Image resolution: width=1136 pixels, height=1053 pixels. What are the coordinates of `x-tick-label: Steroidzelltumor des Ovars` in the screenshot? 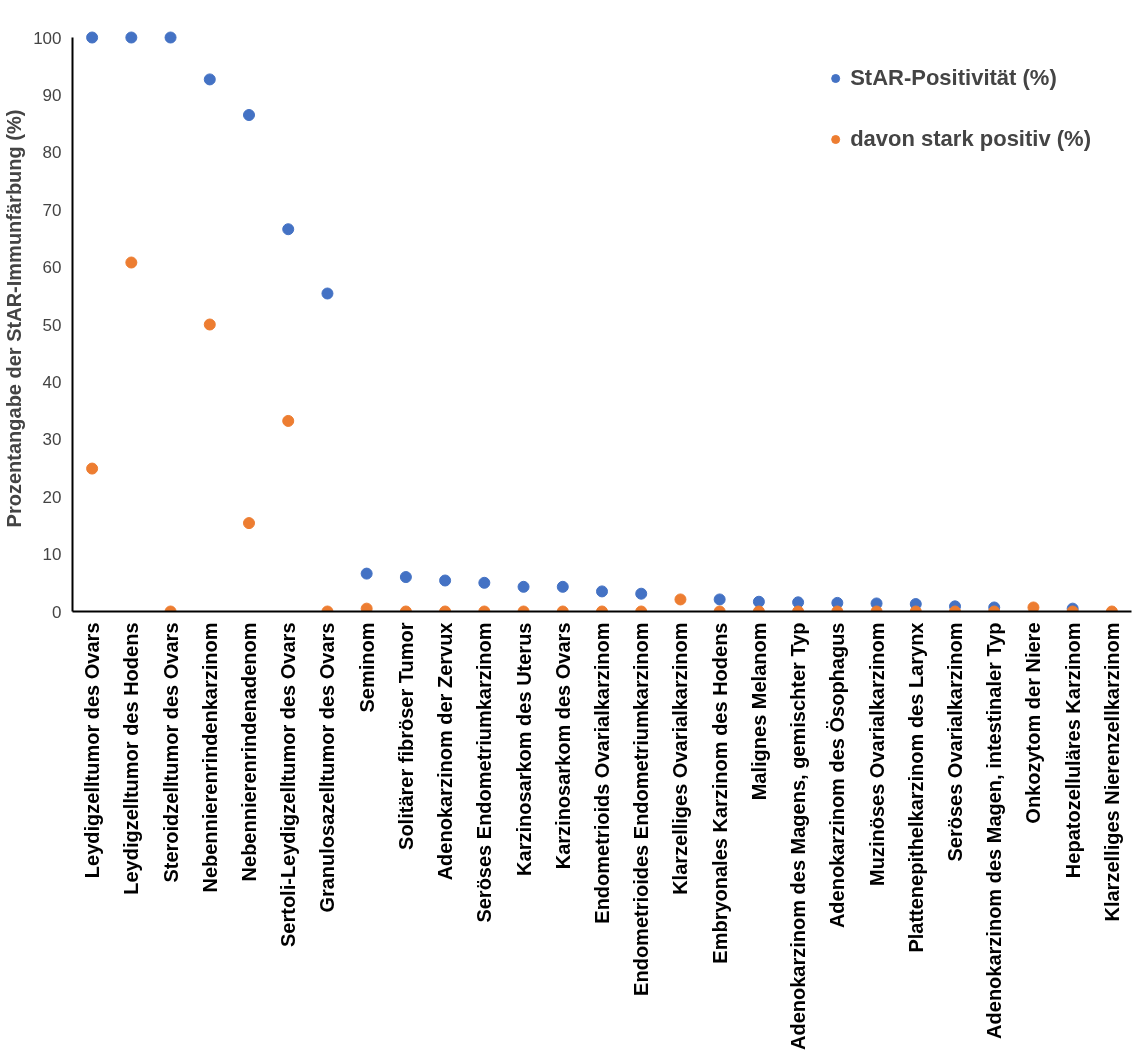 It's located at (170, 752).